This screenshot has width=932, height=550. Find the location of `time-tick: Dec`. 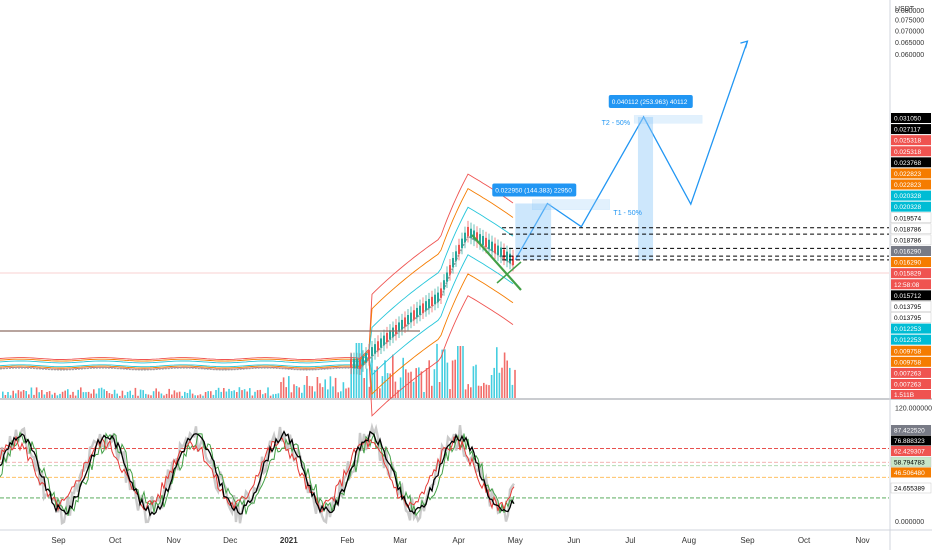

time-tick: Dec is located at coordinates (230, 540).